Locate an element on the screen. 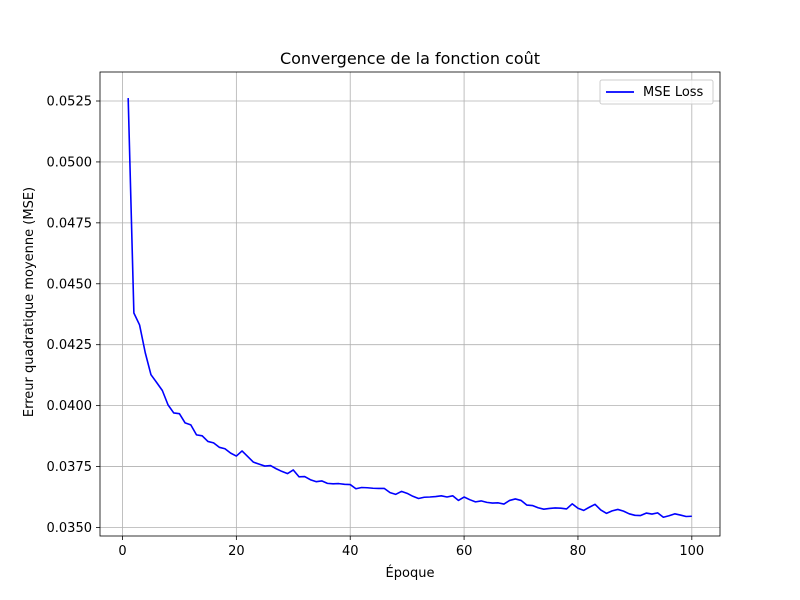  legend-box is located at coordinates (656, 92).